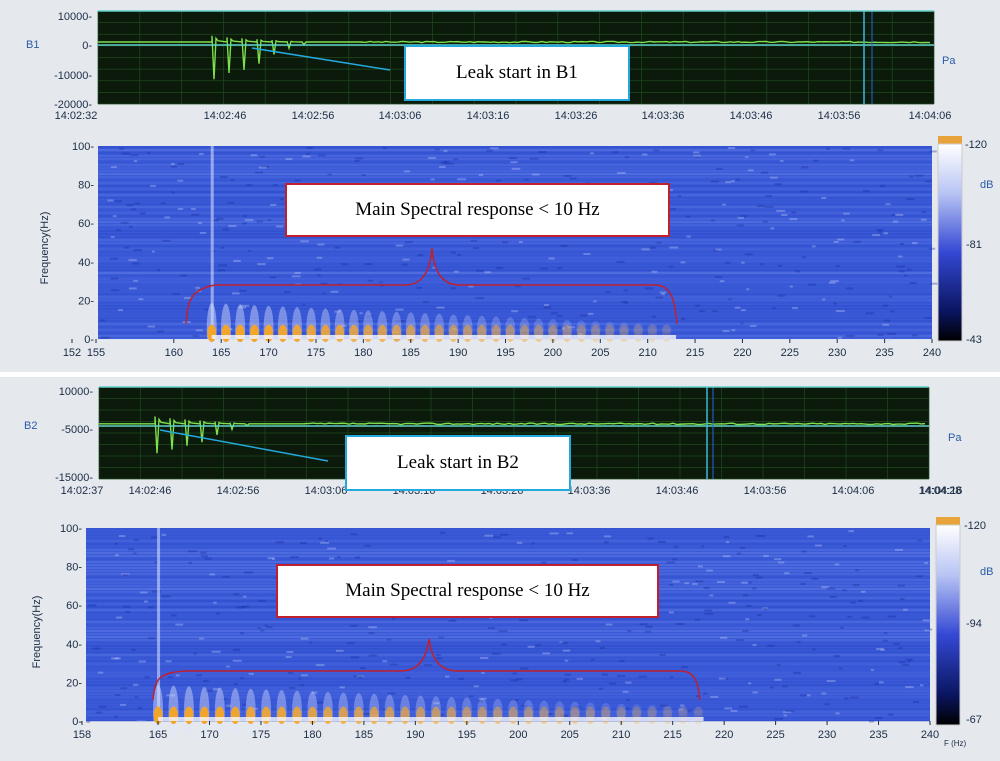 This screenshot has height=761, width=1000. I want to click on x-tick-label: 200, so click(553, 353).